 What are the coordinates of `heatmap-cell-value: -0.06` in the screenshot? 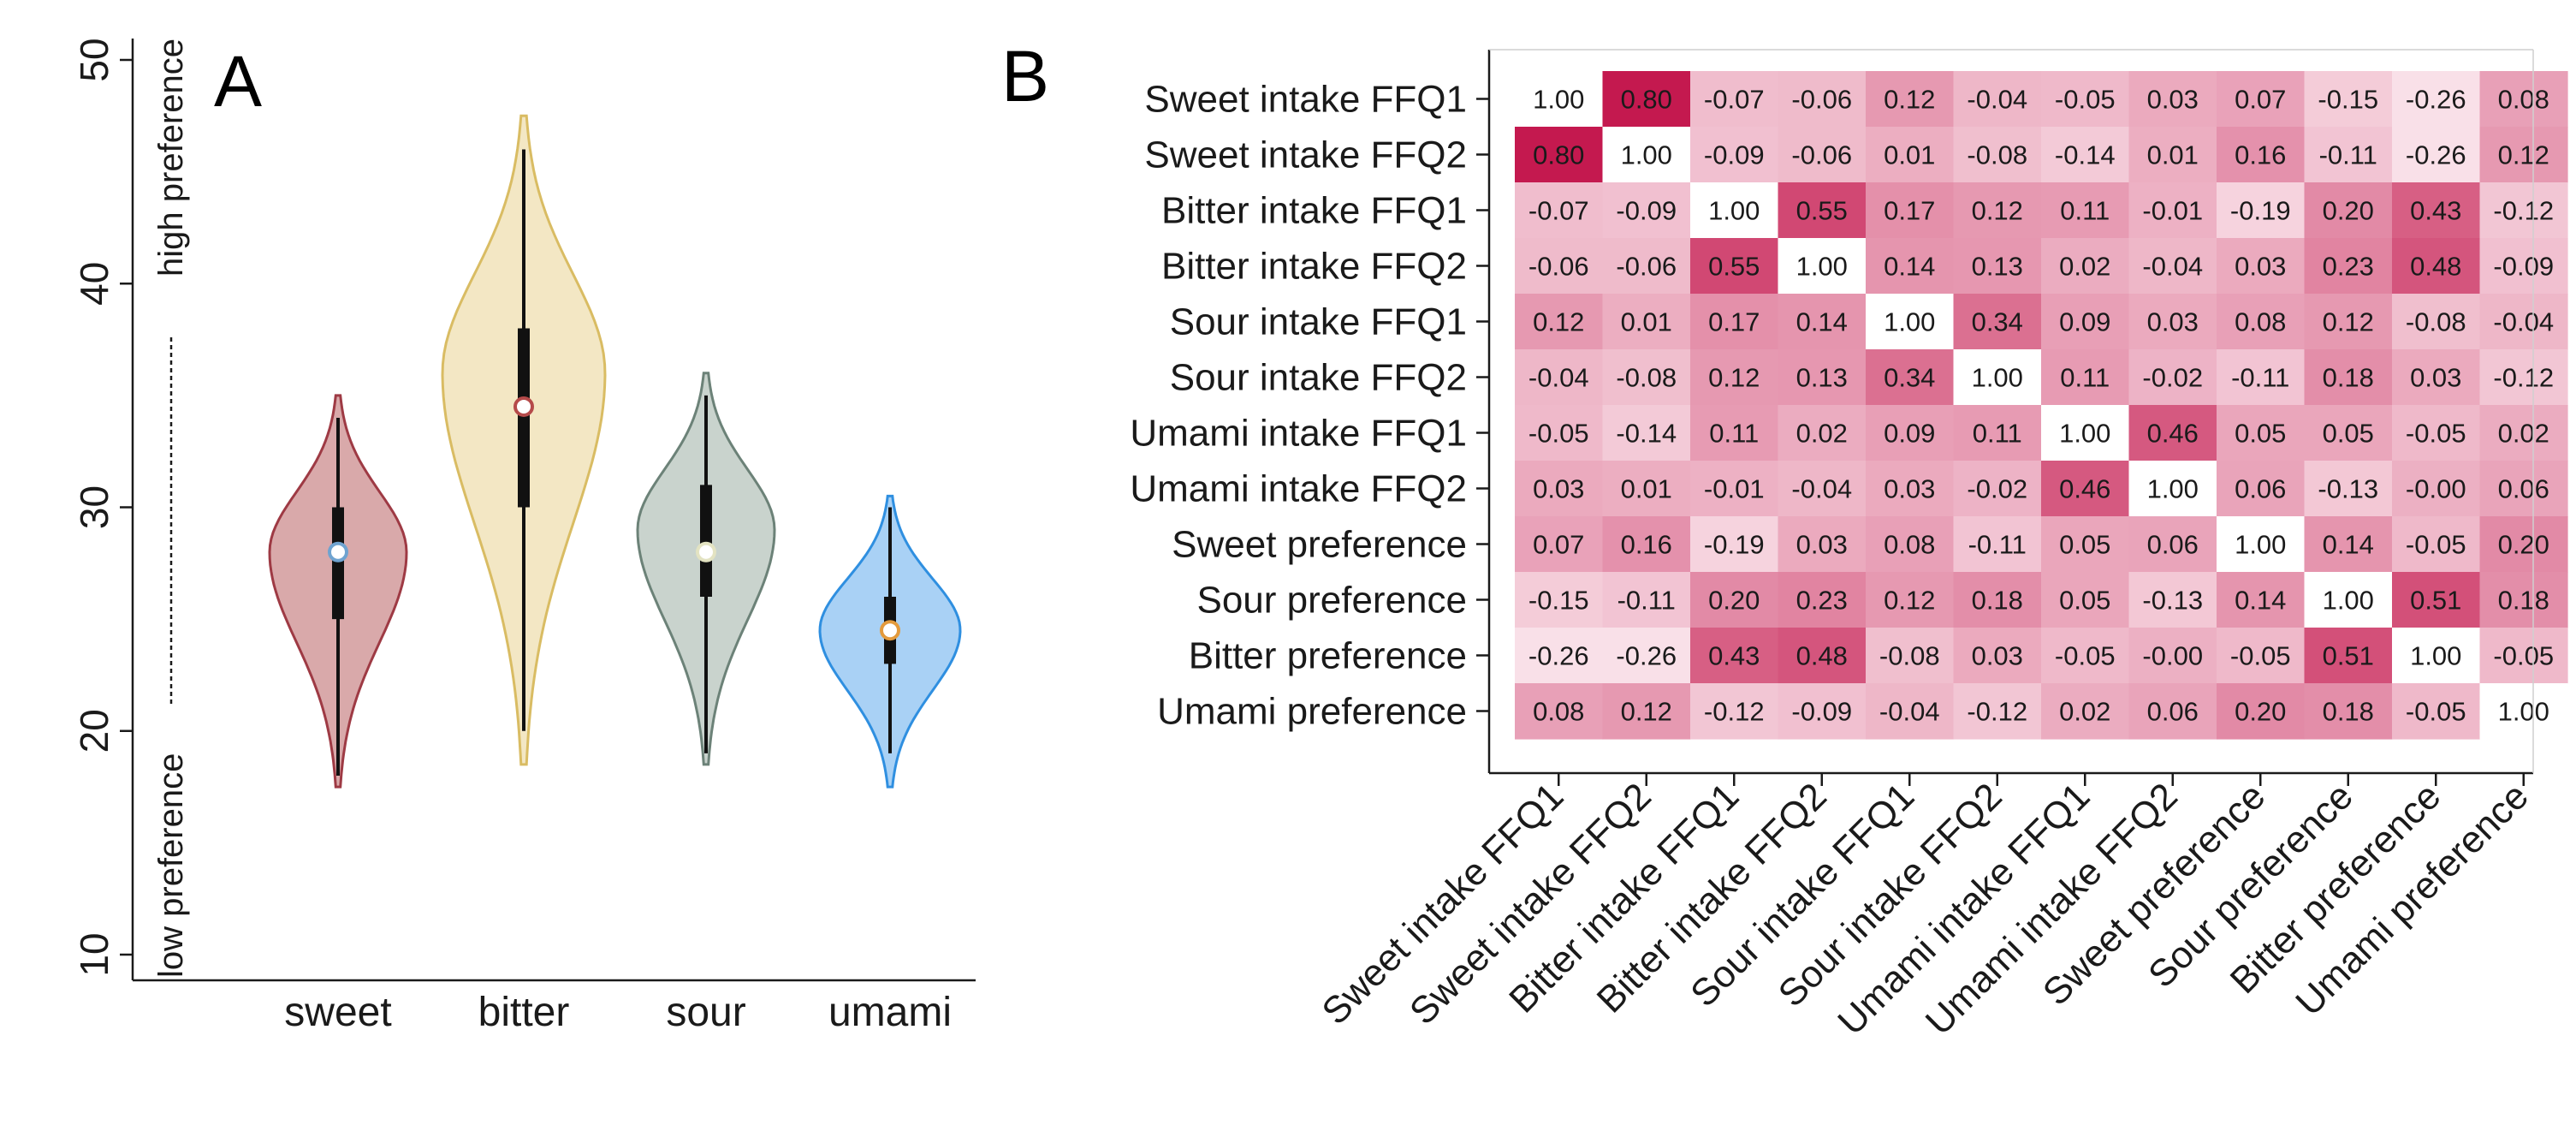 It's located at (1558, 267).